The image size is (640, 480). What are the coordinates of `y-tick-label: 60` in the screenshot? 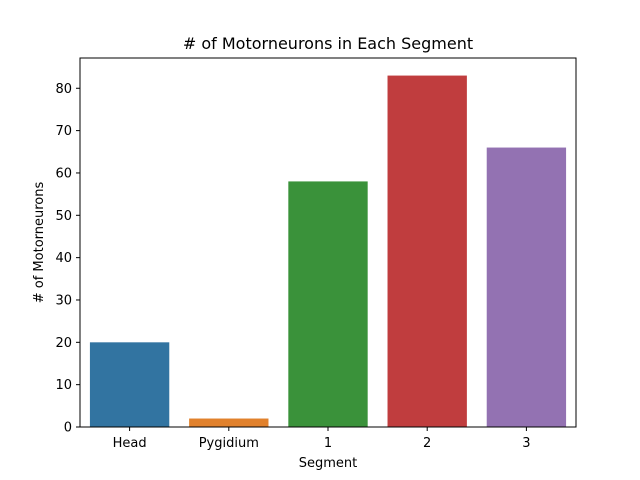 It's located at (63, 173).